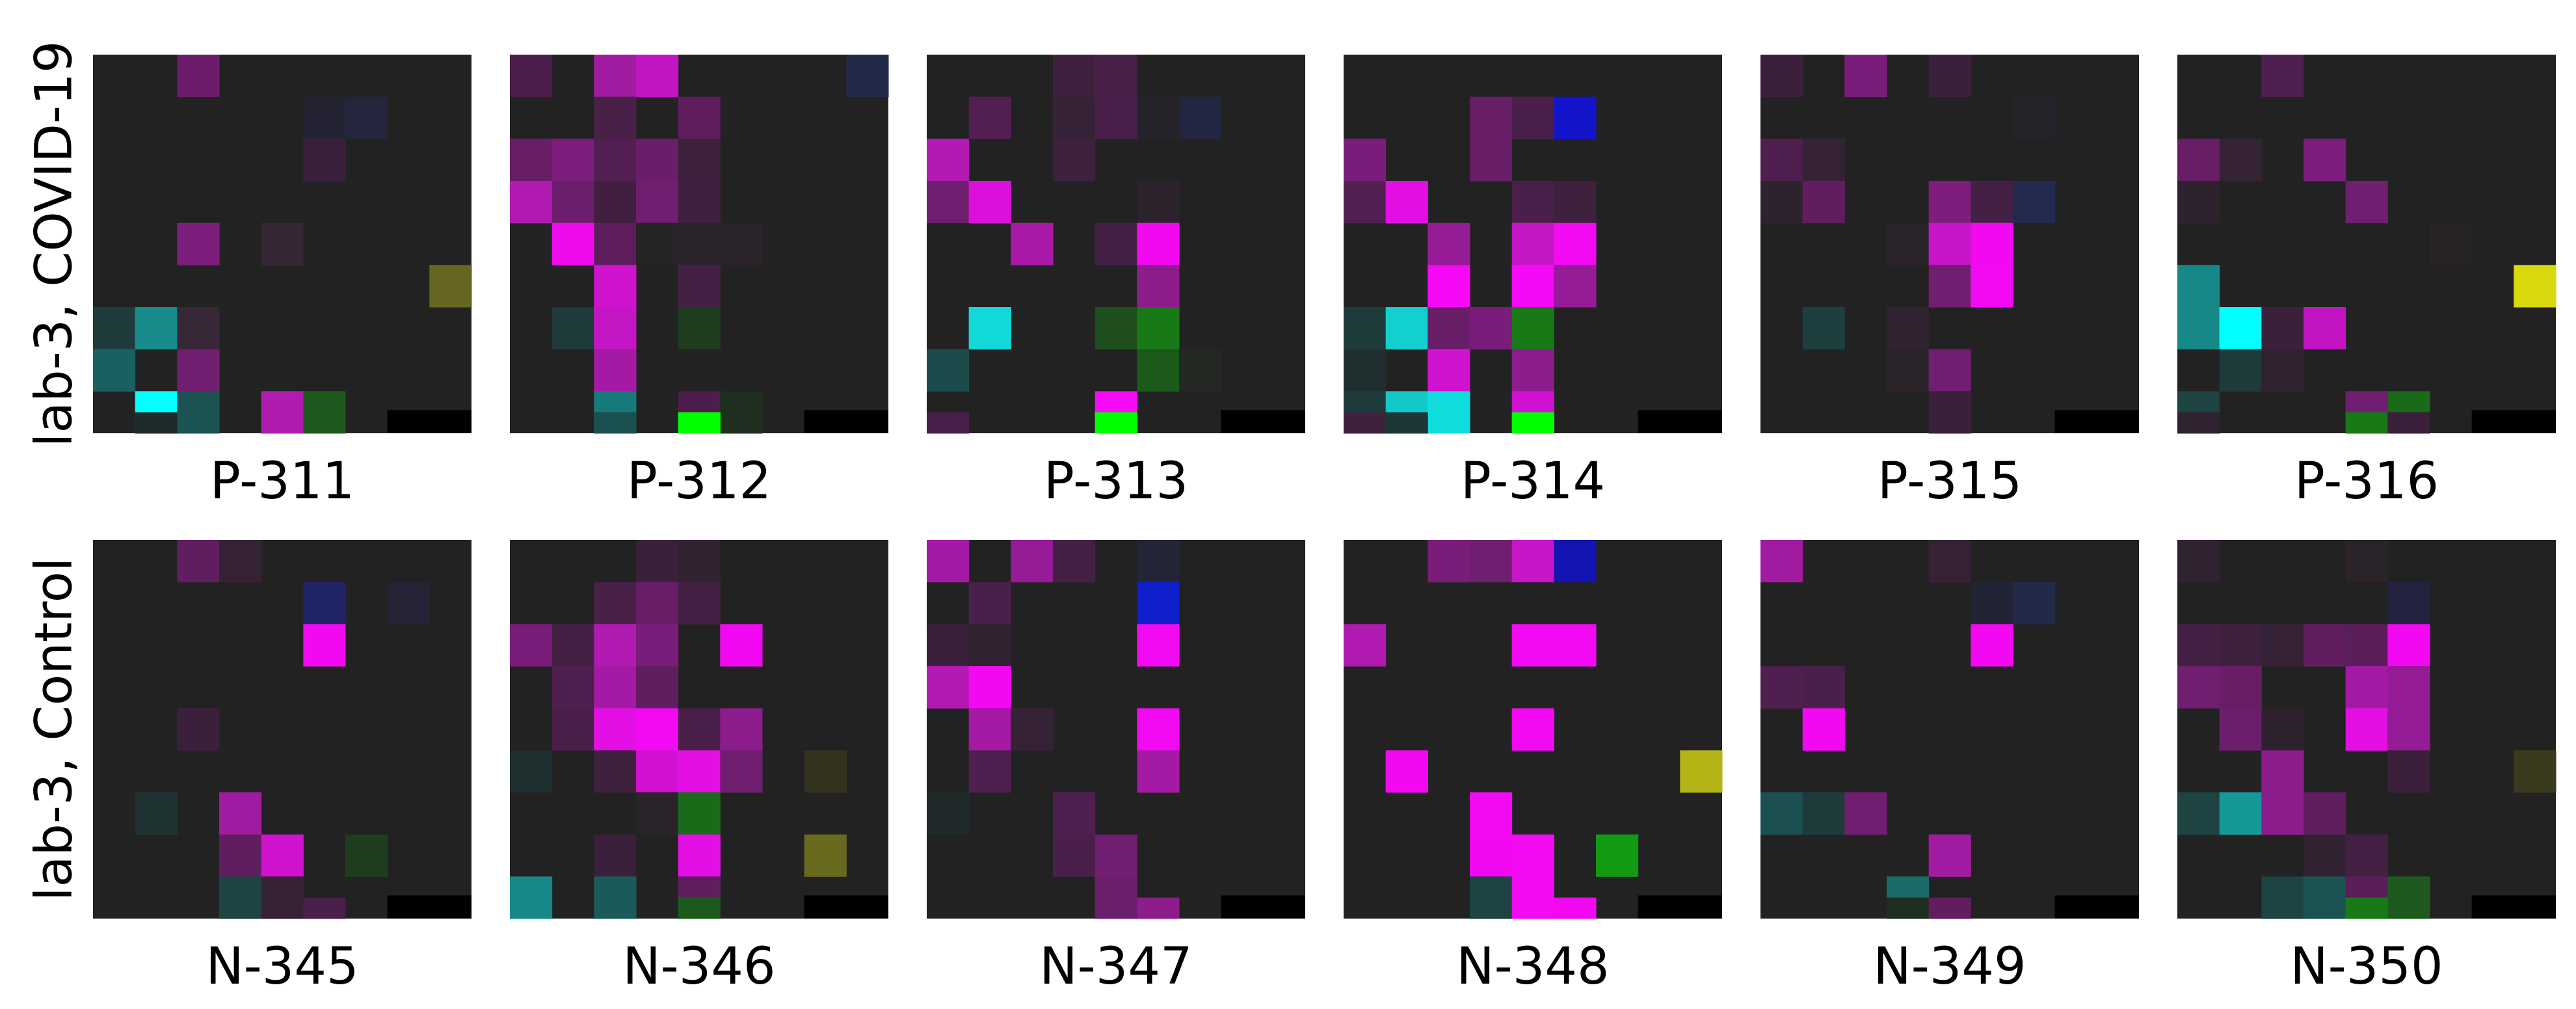 Image resolution: width=2576 pixels, height=1009 pixels. What do you see at coordinates (1533, 966) in the screenshot?
I see `panel-label: N-348` at bounding box center [1533, 966].